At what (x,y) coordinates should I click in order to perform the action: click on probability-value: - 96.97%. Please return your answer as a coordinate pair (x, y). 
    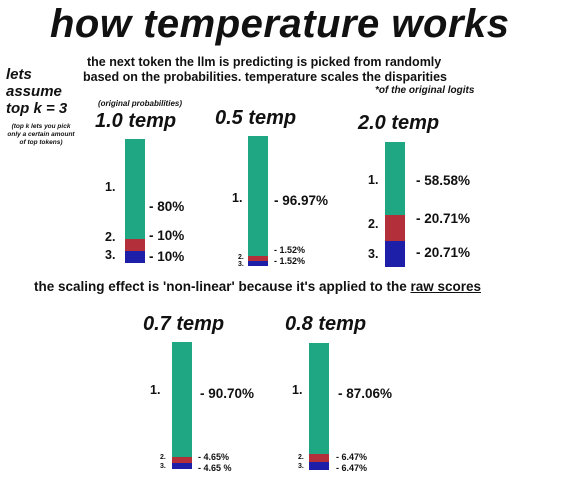
    Looking at the image, I should click on (301, 200).